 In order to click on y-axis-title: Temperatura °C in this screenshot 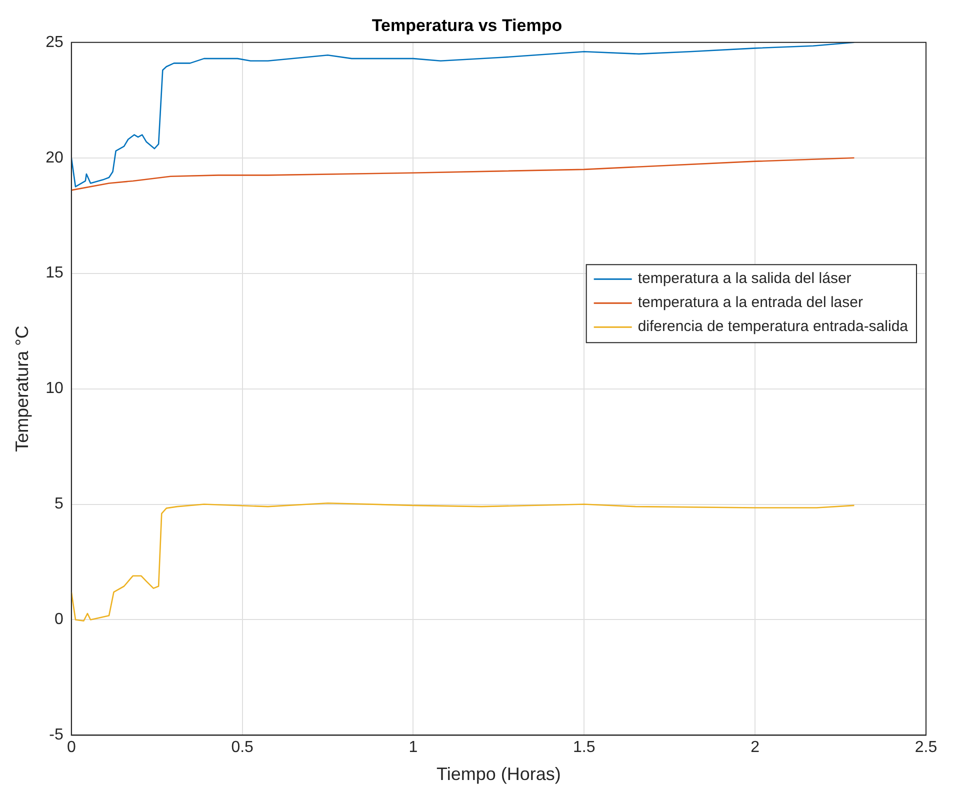, I will do `click(22, 389)`.